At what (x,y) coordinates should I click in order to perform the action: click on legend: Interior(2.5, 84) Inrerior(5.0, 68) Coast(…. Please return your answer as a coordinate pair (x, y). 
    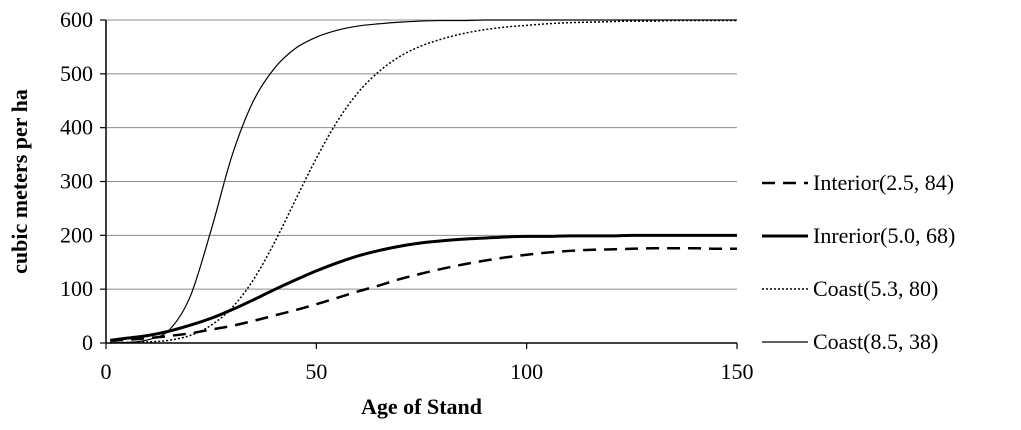
    Looking at the image, I should click on (858, 262).